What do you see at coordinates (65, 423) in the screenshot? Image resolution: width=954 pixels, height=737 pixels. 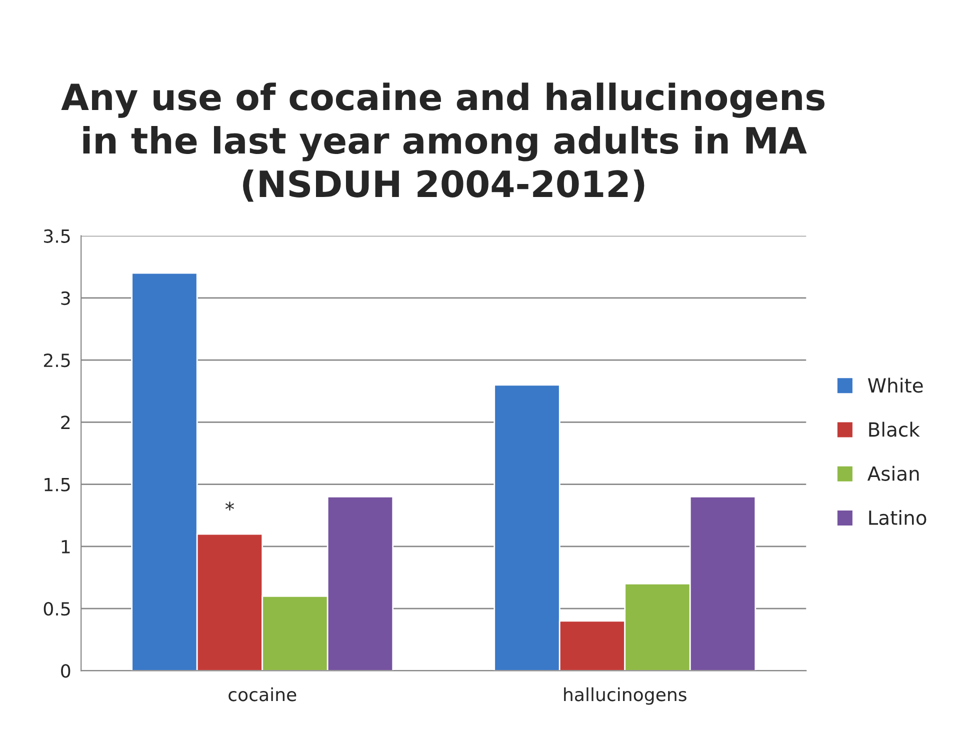 I see `y-tick-label: 2` at bounding box center [65, 423].